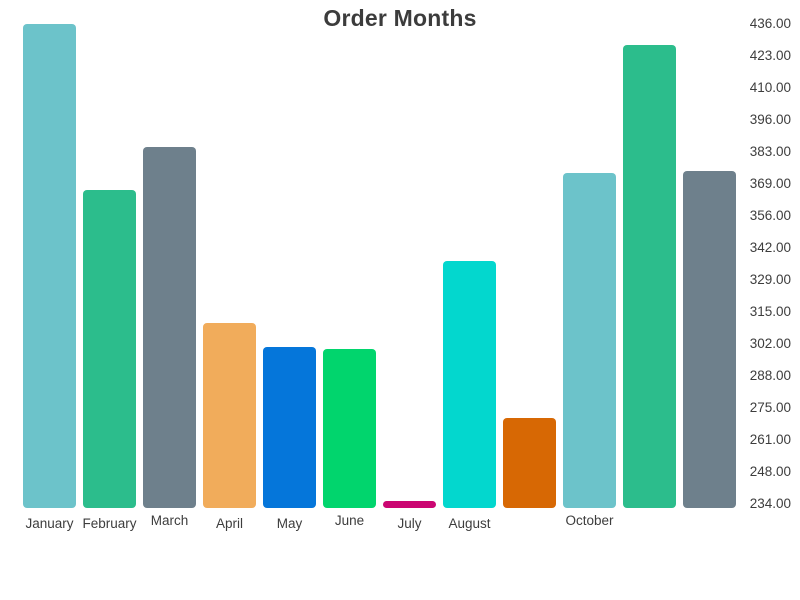 Image resolution: width=800 pixels, height=600 pixels. Describe the element at coordinates (349, 428) in the screenshot. I see `bar-june` at that location.